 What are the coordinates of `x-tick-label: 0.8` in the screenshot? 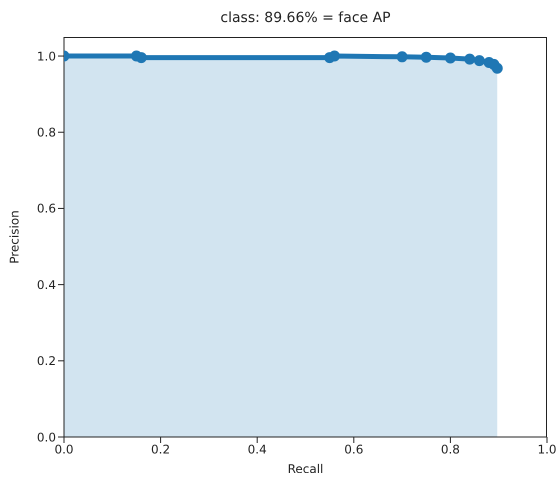 It's located at (450, 449).